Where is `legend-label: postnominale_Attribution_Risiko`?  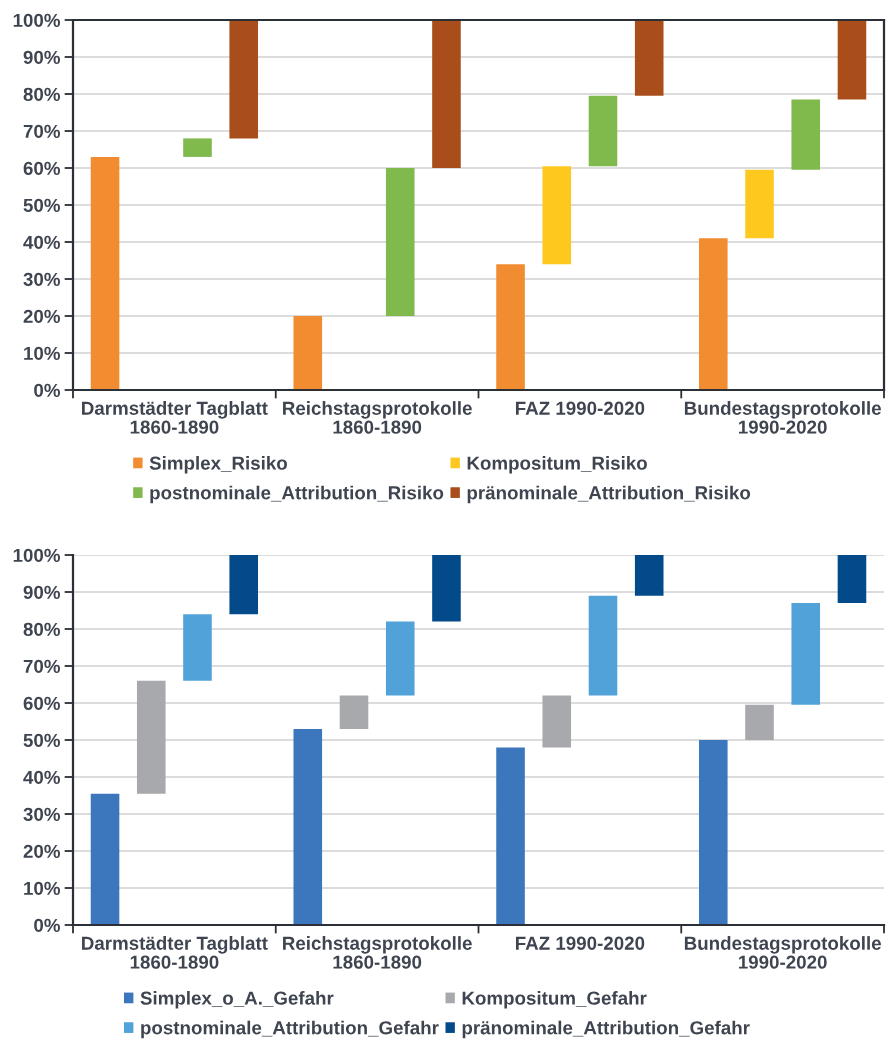 legend-label: postnominale_Attribution_Risiko is located at coordinates (297, 494).